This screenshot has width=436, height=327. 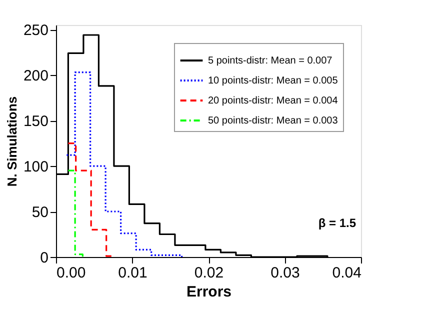 I want to click on x-tick-label: 0.02, so click(x=209, y=273).